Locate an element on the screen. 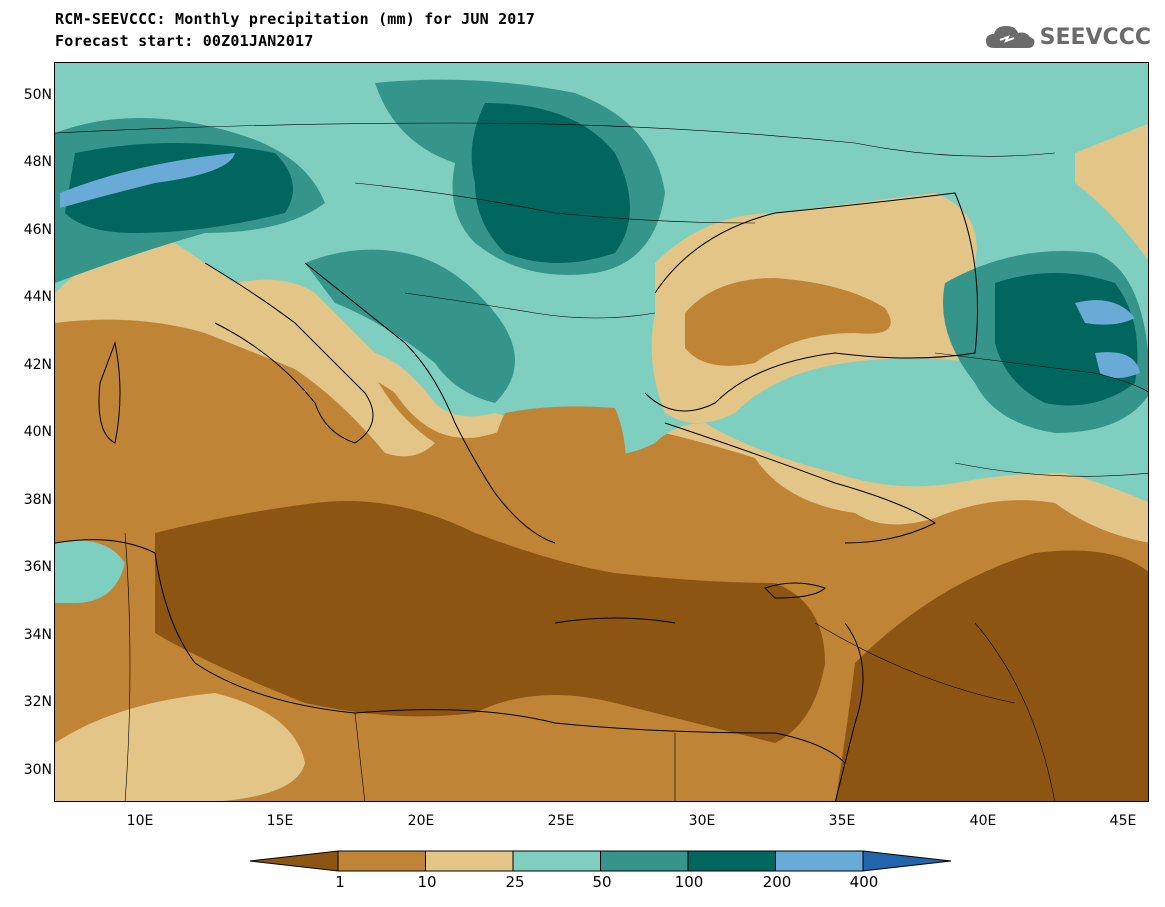 This screenshot has height=907, width=1165. logo-text: SEEVCCC is located at coordinates (1095, 37).